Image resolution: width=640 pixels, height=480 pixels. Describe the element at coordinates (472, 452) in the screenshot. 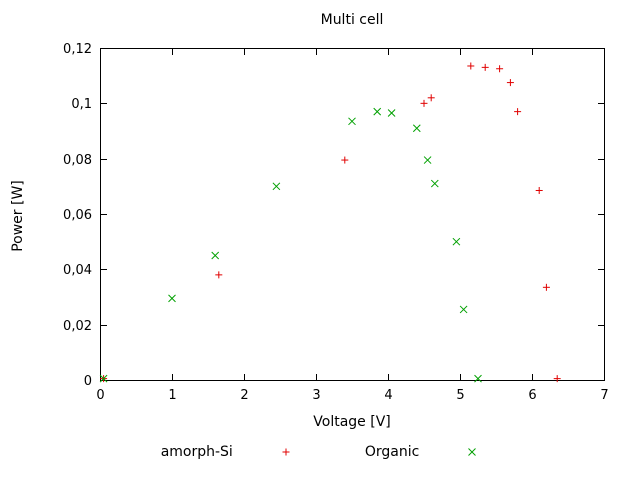

I see `legend-marker-cross-icon` at that location.